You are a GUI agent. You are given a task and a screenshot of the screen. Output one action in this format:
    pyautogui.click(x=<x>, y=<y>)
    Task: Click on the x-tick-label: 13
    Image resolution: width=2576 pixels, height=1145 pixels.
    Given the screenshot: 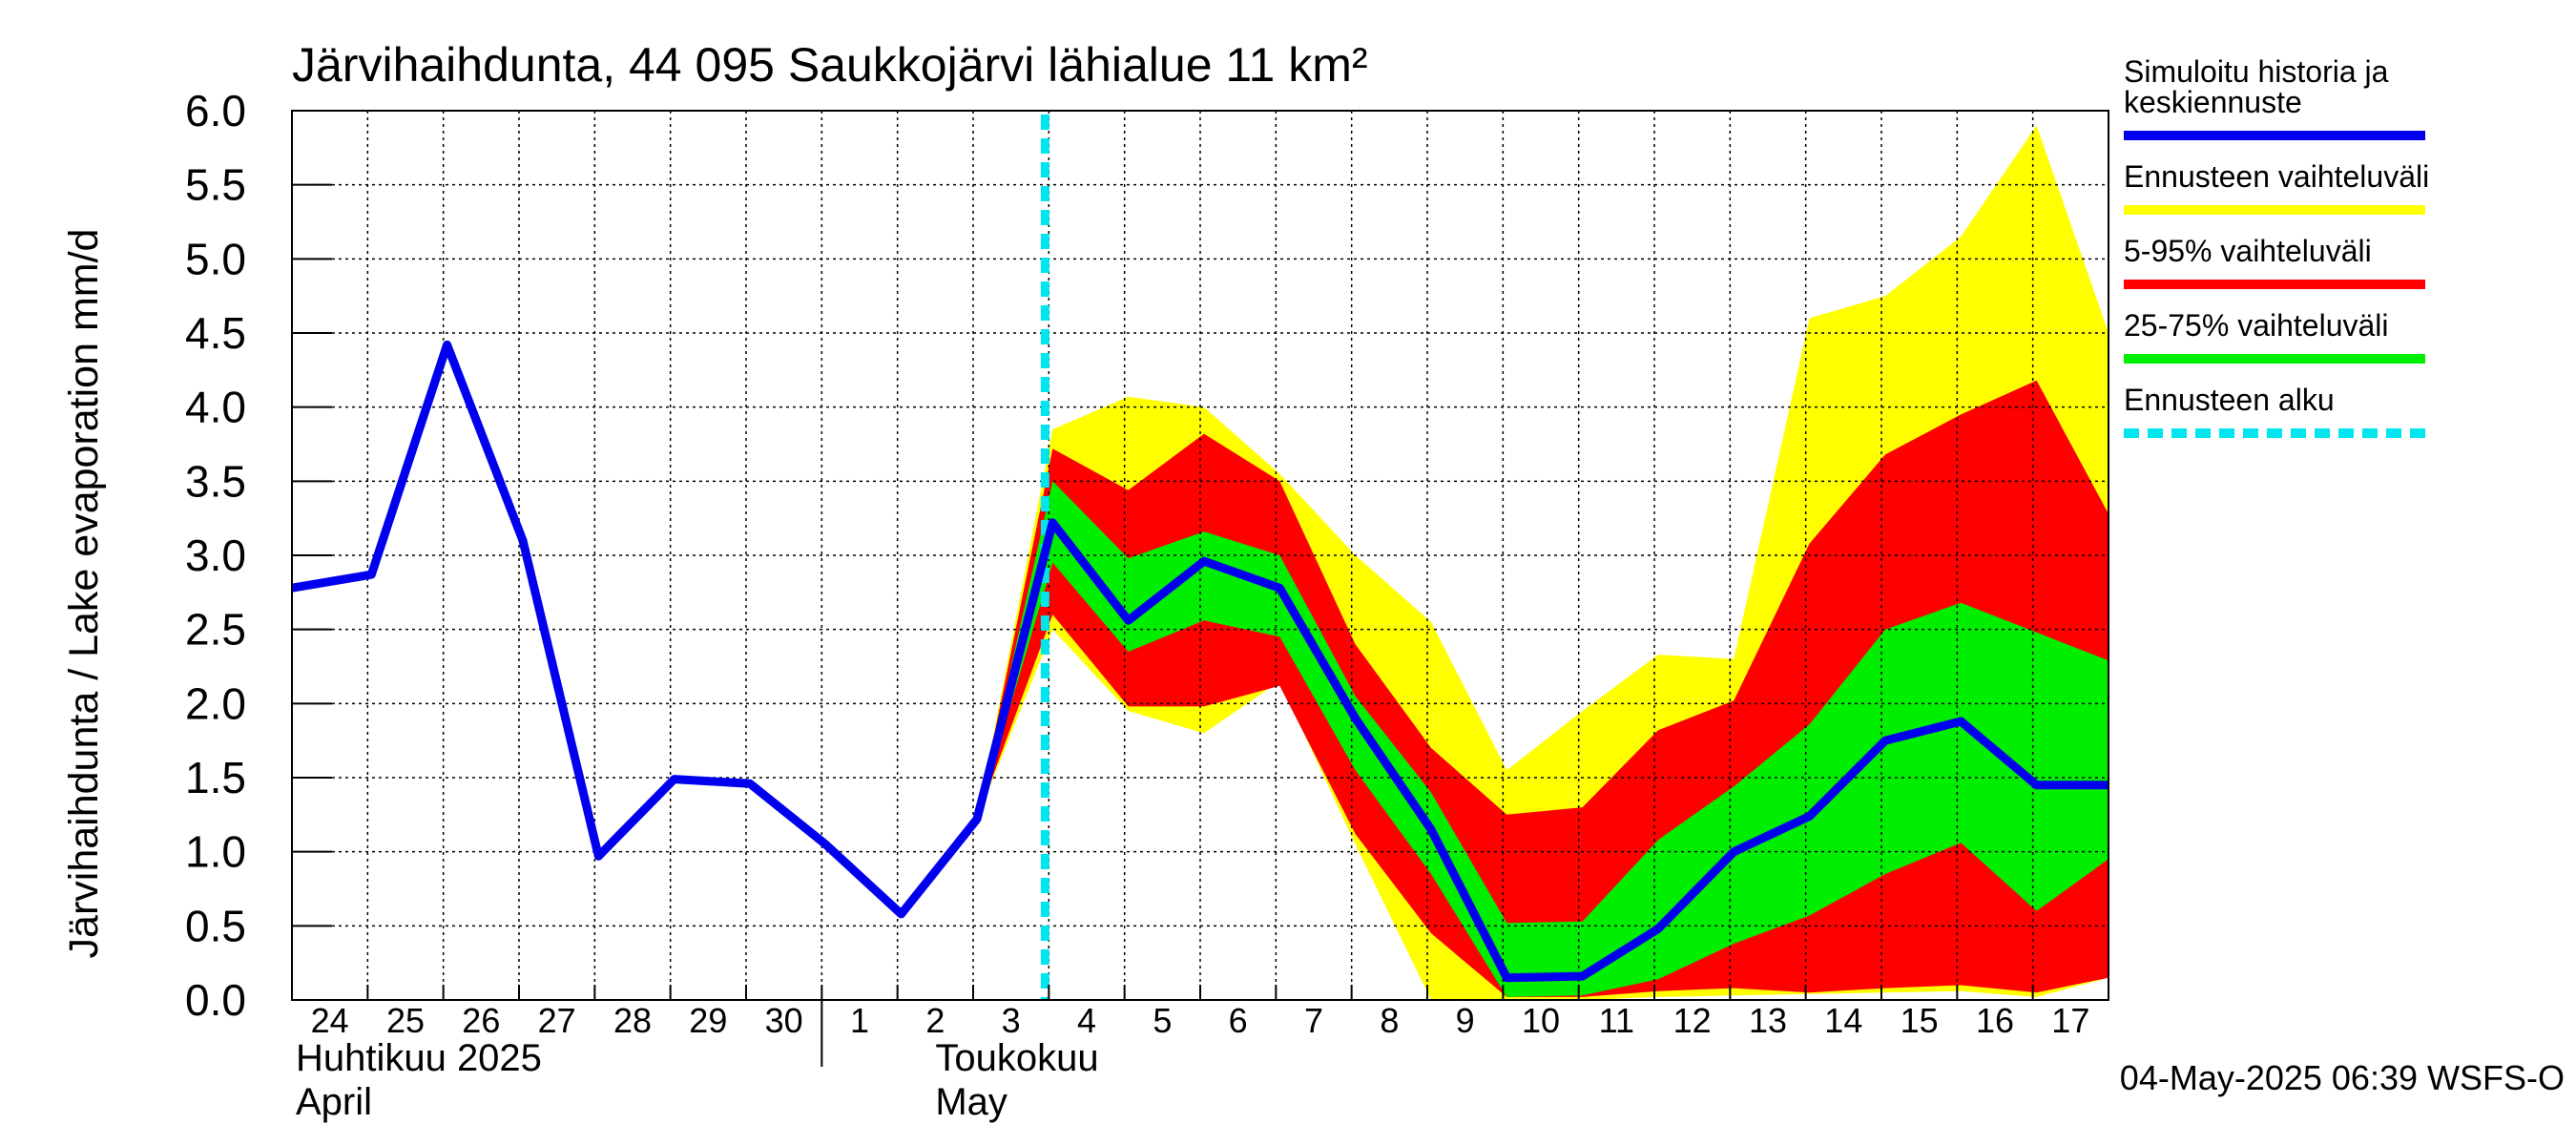 What is the action you would take?
    pyautogui.click(x=1768, y=1021)
    